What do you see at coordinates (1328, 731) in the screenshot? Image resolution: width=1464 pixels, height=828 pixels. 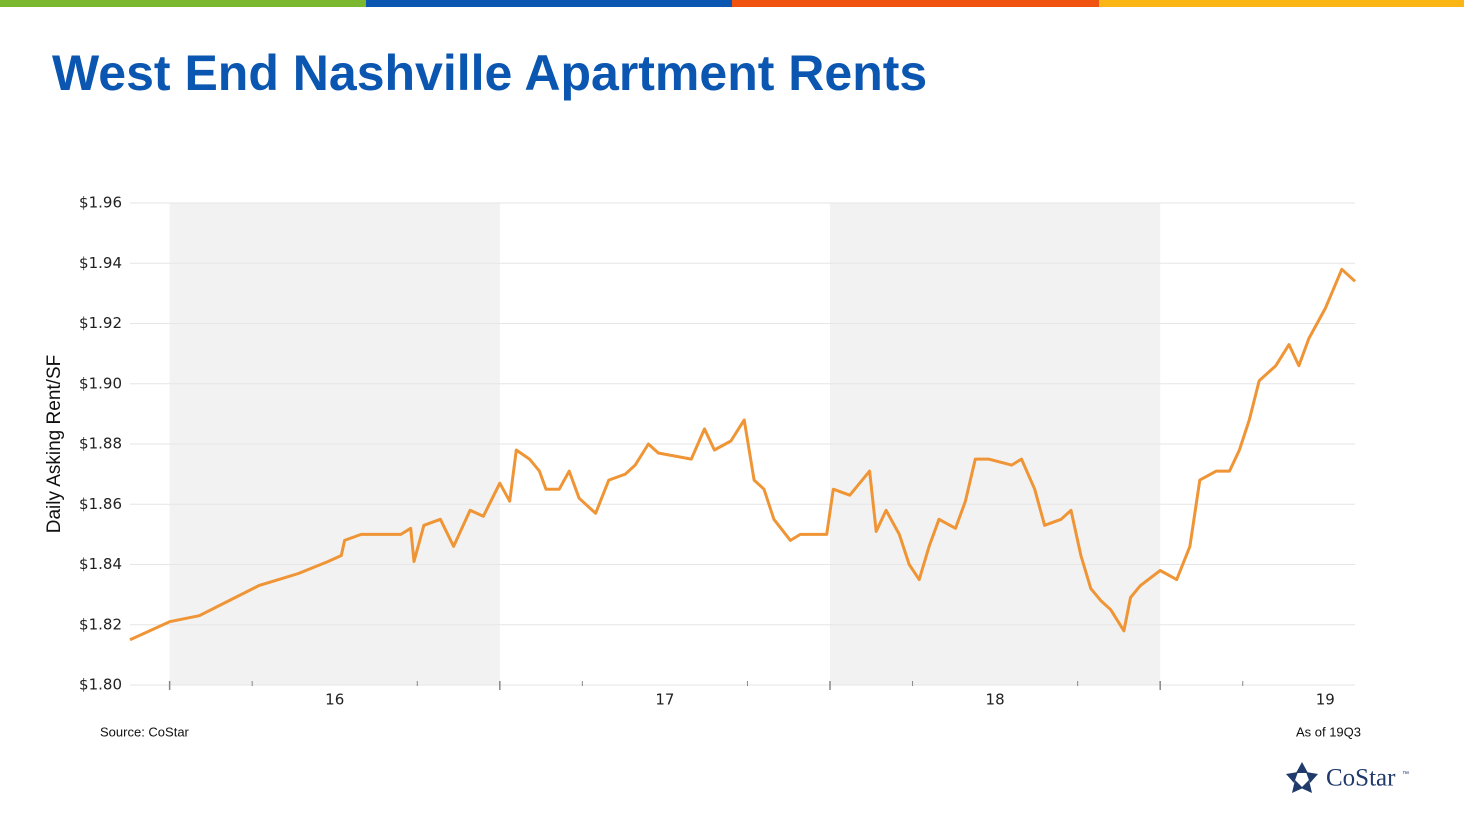 I see `note: As of 19Q3` at bounding box center [1328, 731].